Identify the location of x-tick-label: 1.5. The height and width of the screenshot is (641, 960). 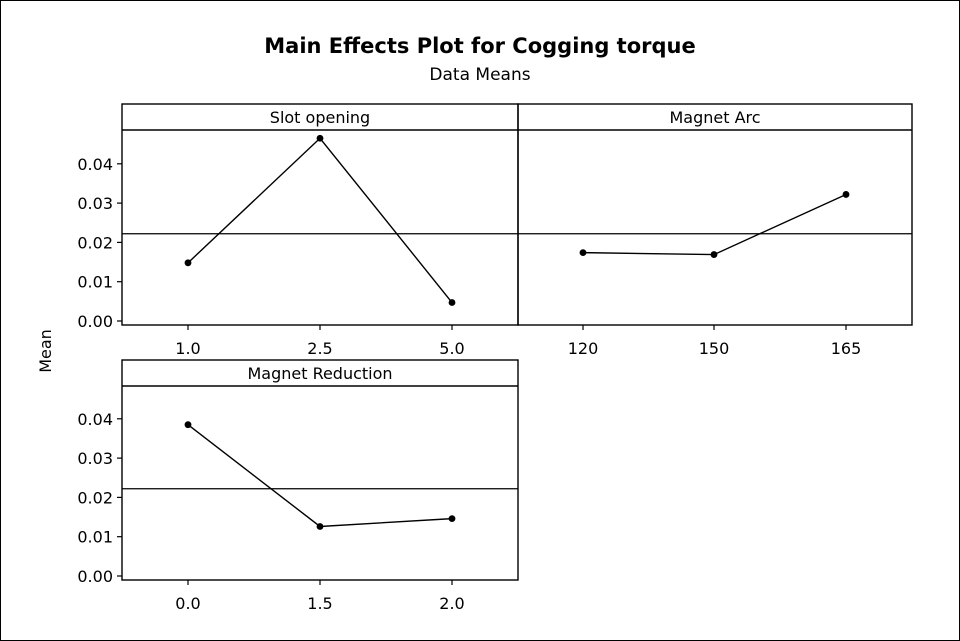
(319, 603).